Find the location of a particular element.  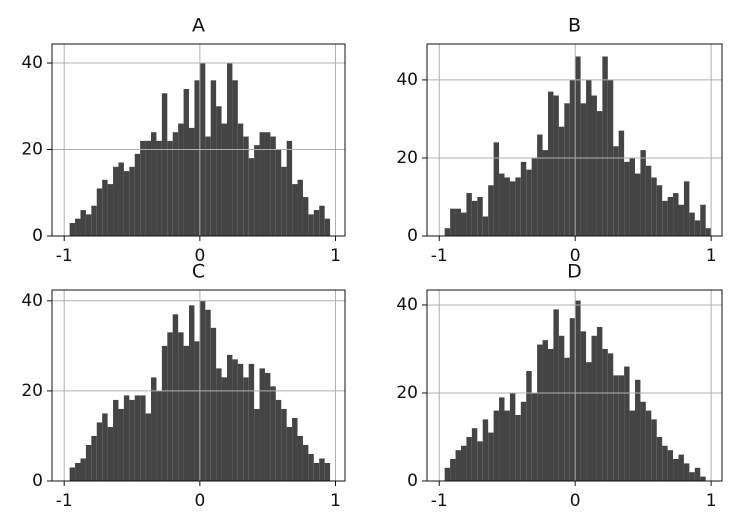

x-tick-label: -1 is located at coordinates (64, 256).